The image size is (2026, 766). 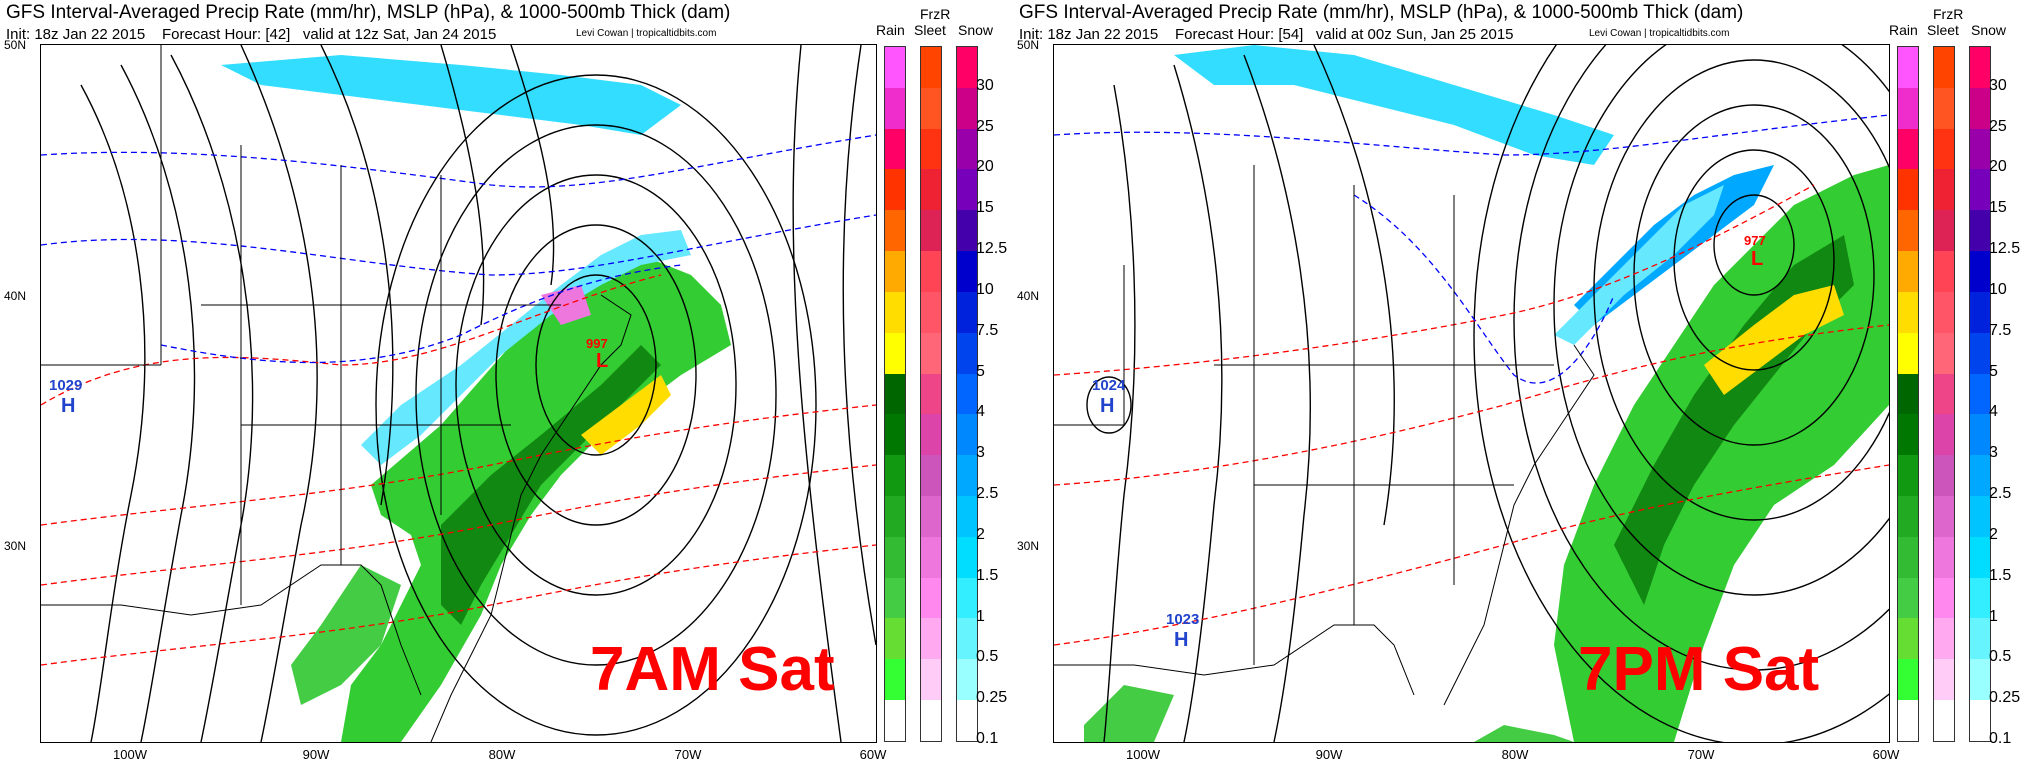 What do you see at coordinates (1639, 265) in the screenshot?
I see `snow-light` at bounding box center [1639, 265].